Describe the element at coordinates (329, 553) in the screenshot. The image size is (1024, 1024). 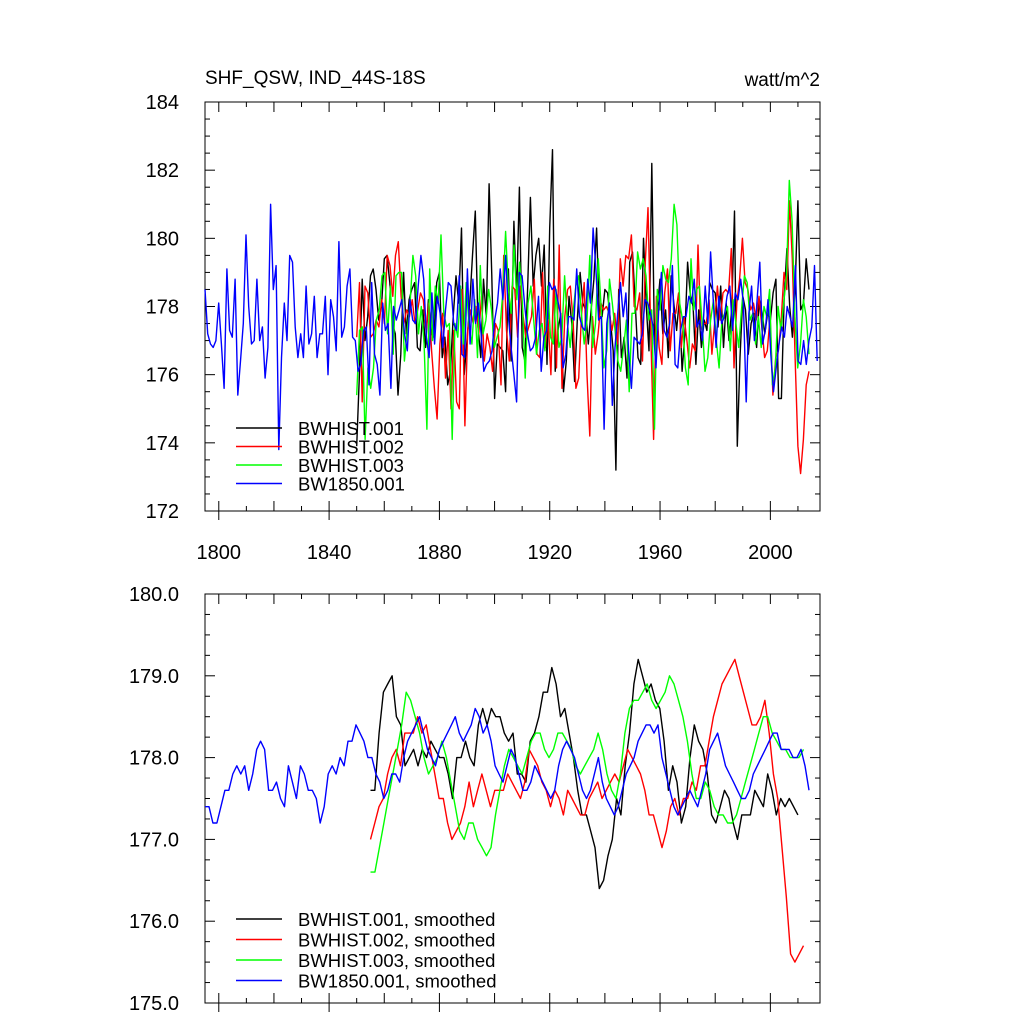
I see `x-tick-label: 1840` at that location.